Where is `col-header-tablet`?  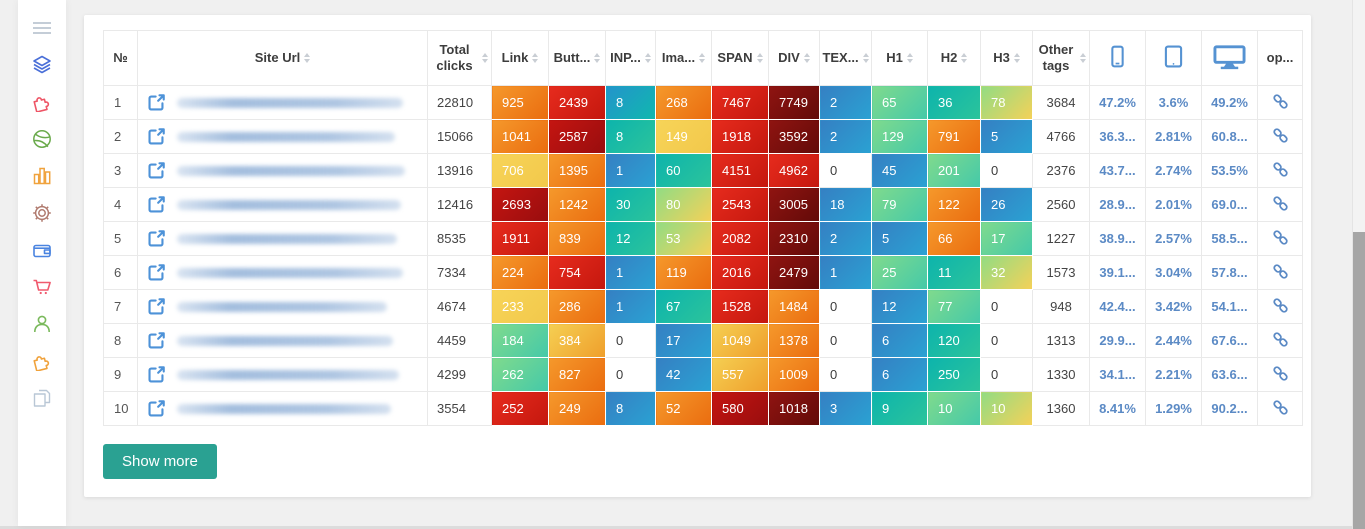
col-header-tablet is located at coordinates (1173, 58).